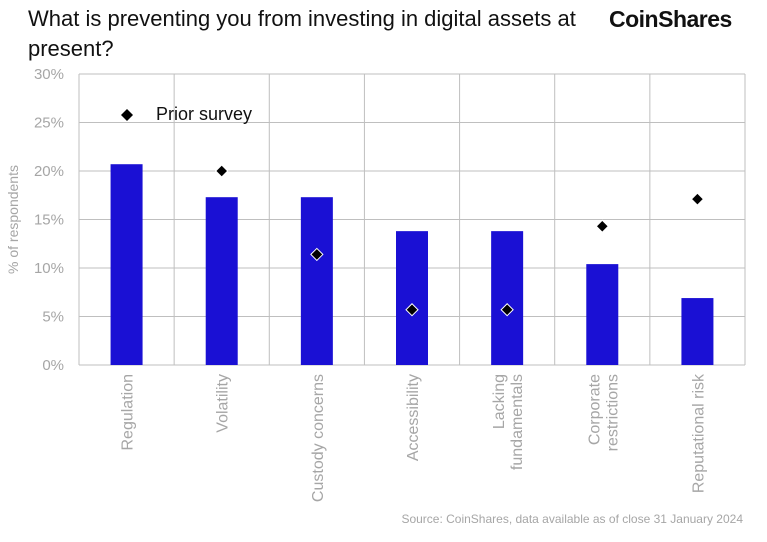 This screenshot has width=767, height=542. I want to click on x-category-label: Accessibility, so click(413, 417).